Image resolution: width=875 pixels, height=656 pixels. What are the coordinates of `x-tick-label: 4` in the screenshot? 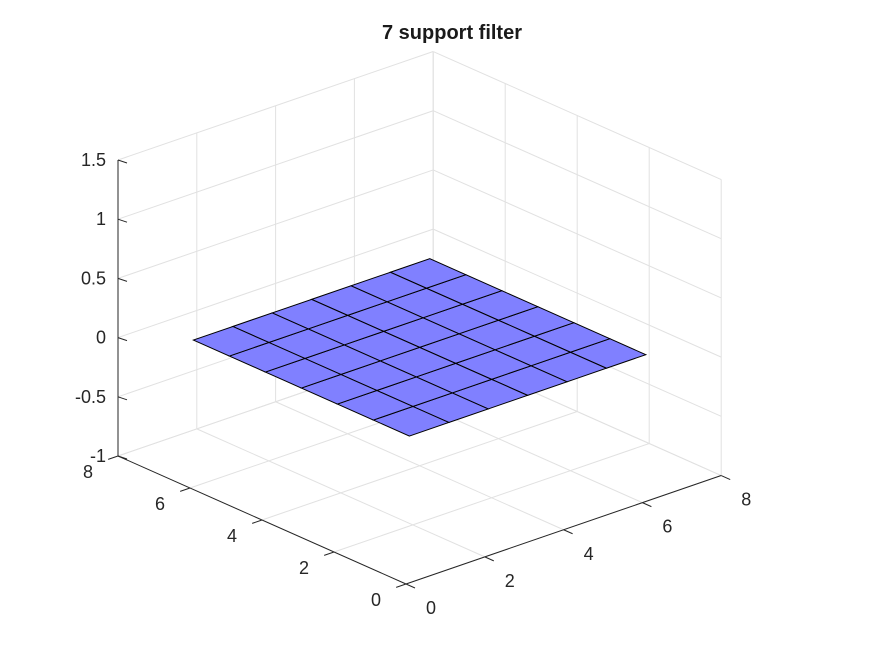 It's located at (589, 554).